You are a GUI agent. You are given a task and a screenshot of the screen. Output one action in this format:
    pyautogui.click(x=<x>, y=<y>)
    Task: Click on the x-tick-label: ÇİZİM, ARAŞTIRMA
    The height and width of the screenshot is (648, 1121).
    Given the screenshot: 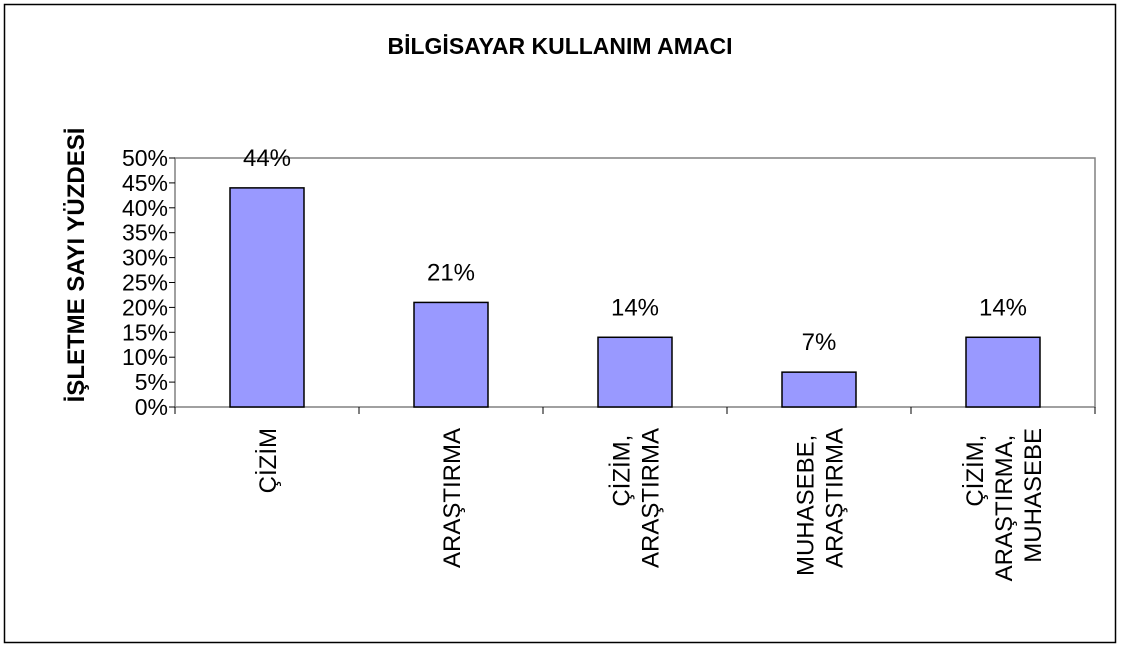 What is the action you would take?
    pyautogui.click(x=637, y=498)
    